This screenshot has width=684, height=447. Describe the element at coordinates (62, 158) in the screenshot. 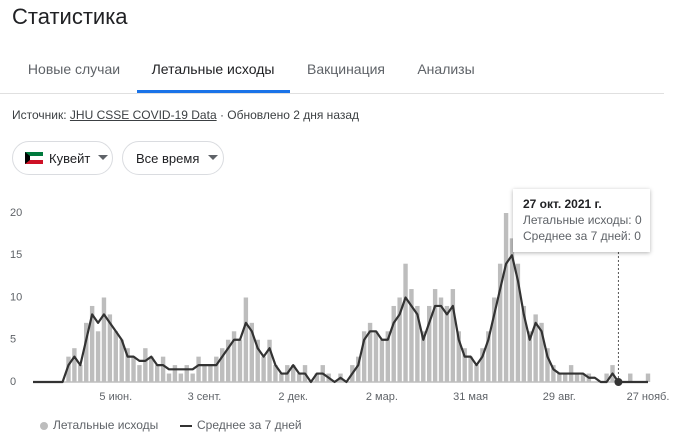

I see `country-button: Кувейт` at that location.